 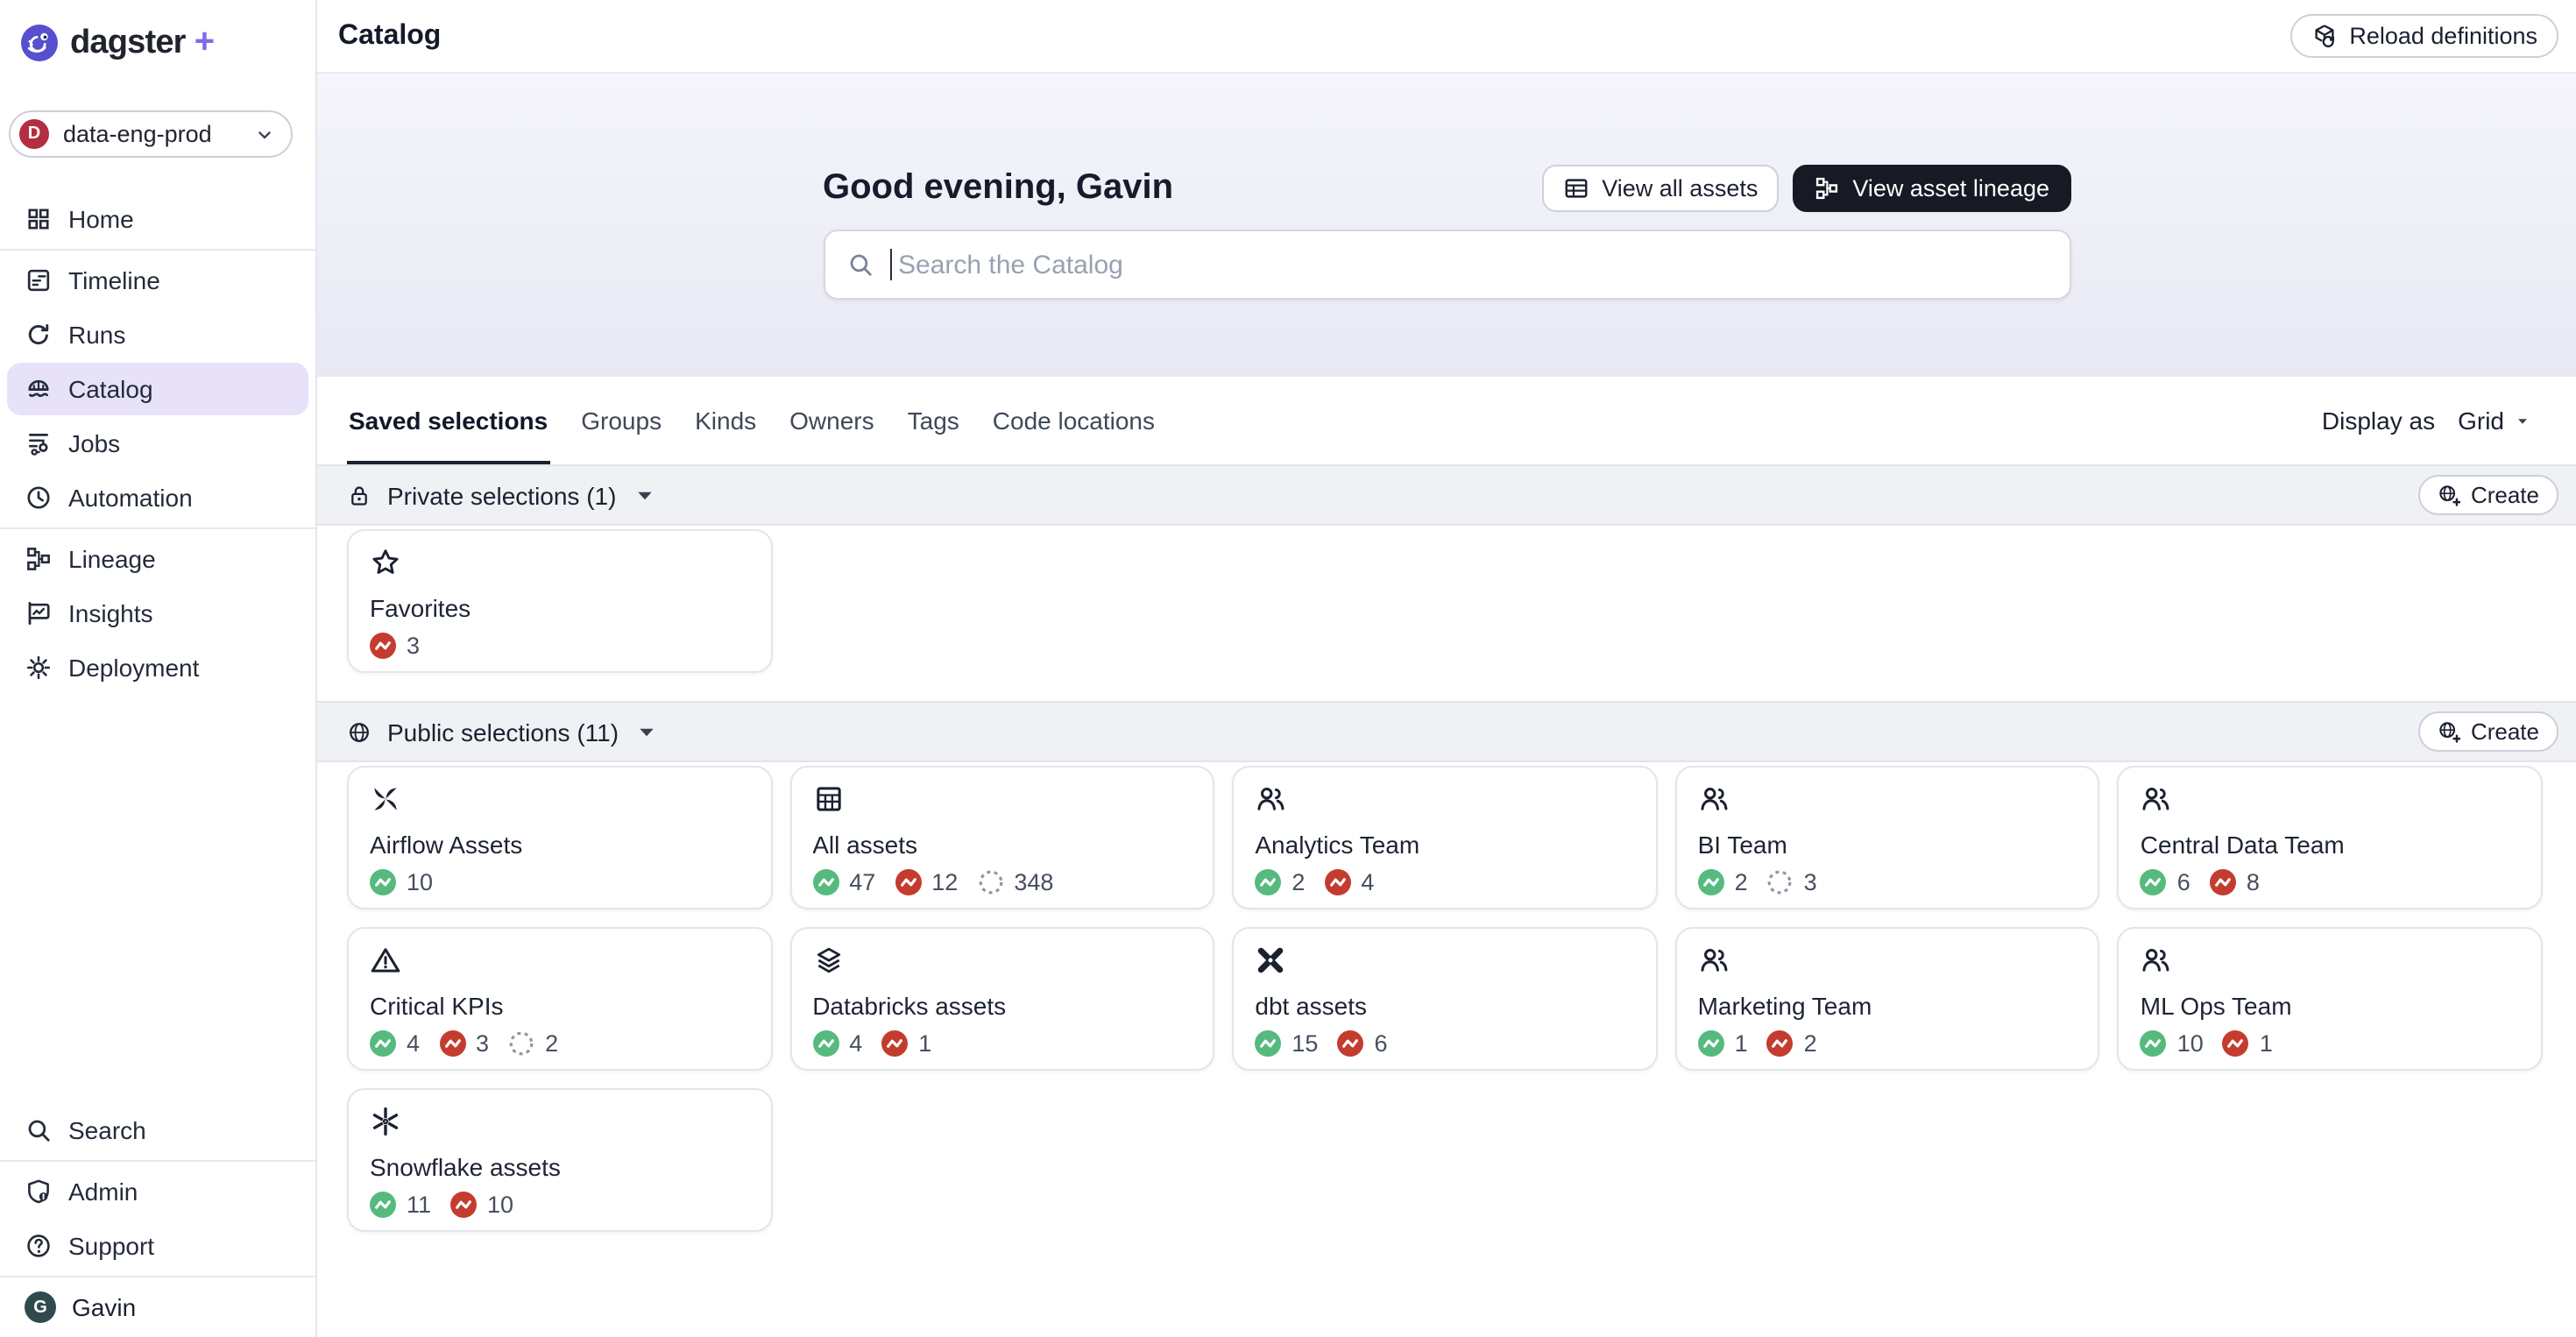 What do you see at coordinates (1661, 188) in the screenshot?
I see `view-all-assets-button: View all assets` at bounding box center [1661, 188].